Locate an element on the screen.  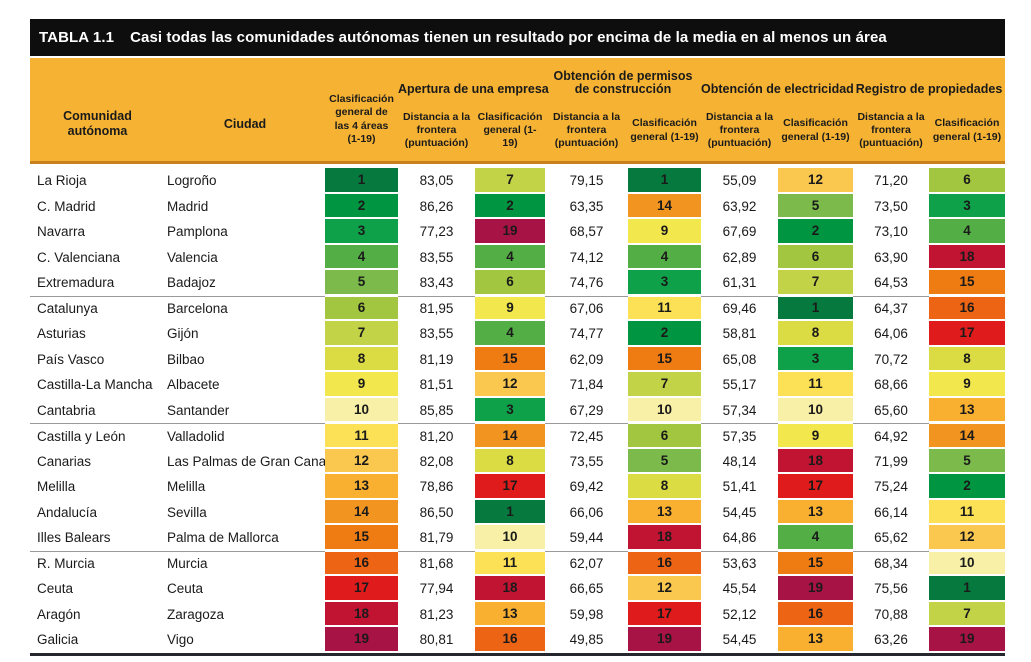
city-cell: Murcia is located at coordinates (245, 563).